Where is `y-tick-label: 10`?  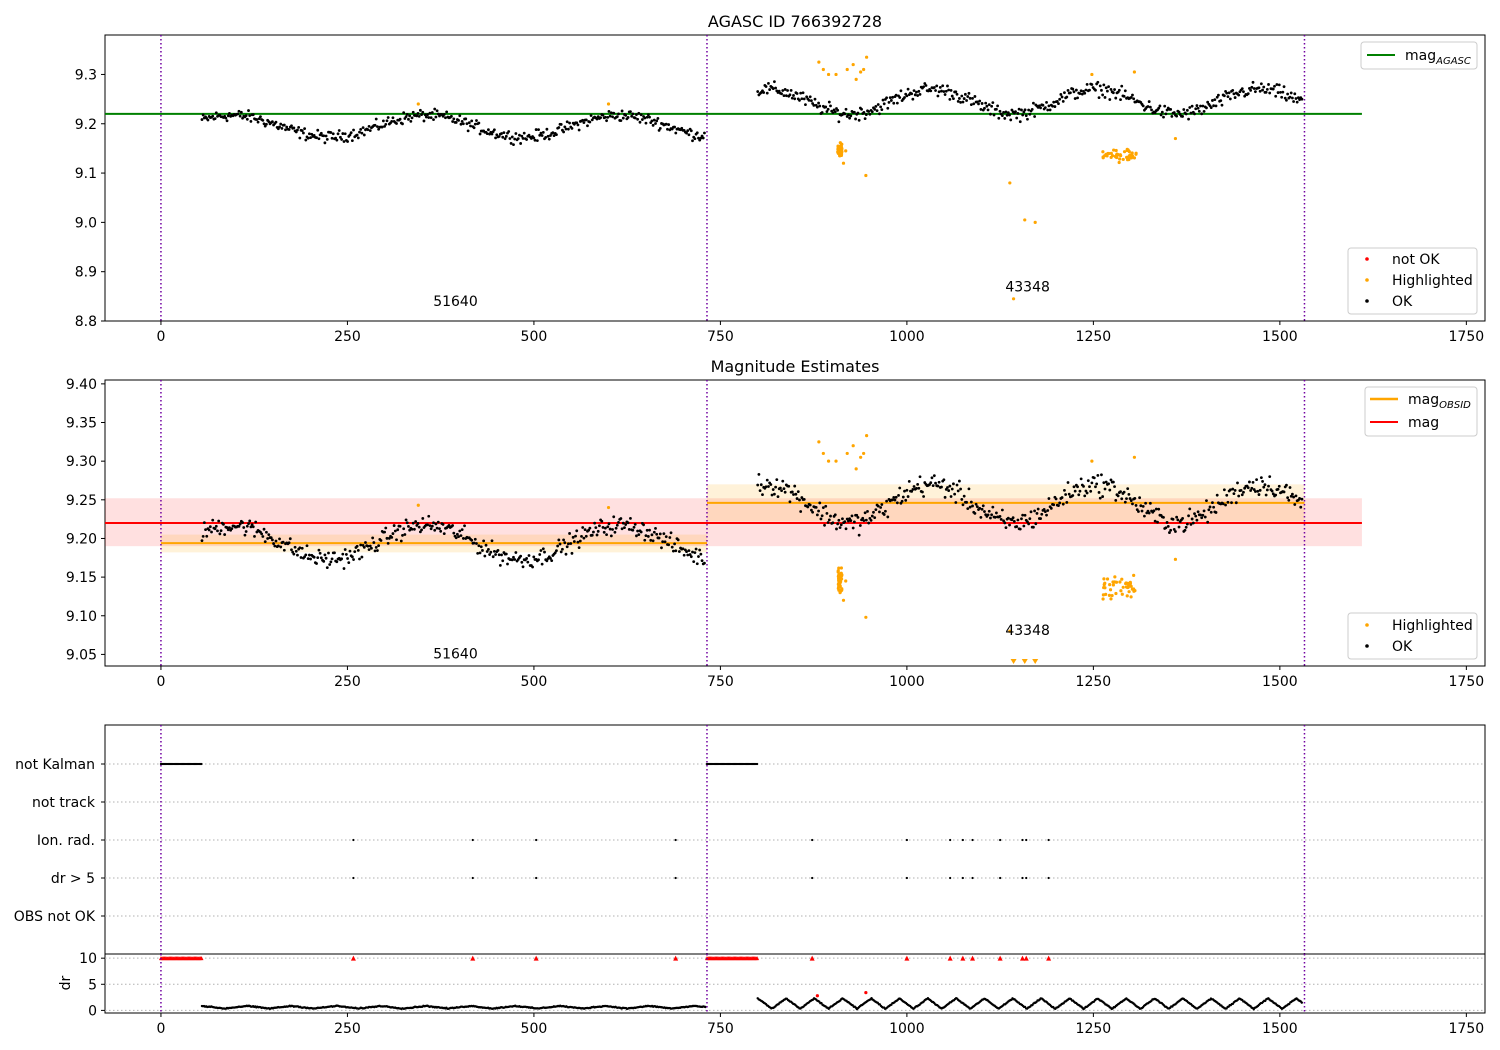
y-tick-label: 10 is located at coordinates (88, 959).